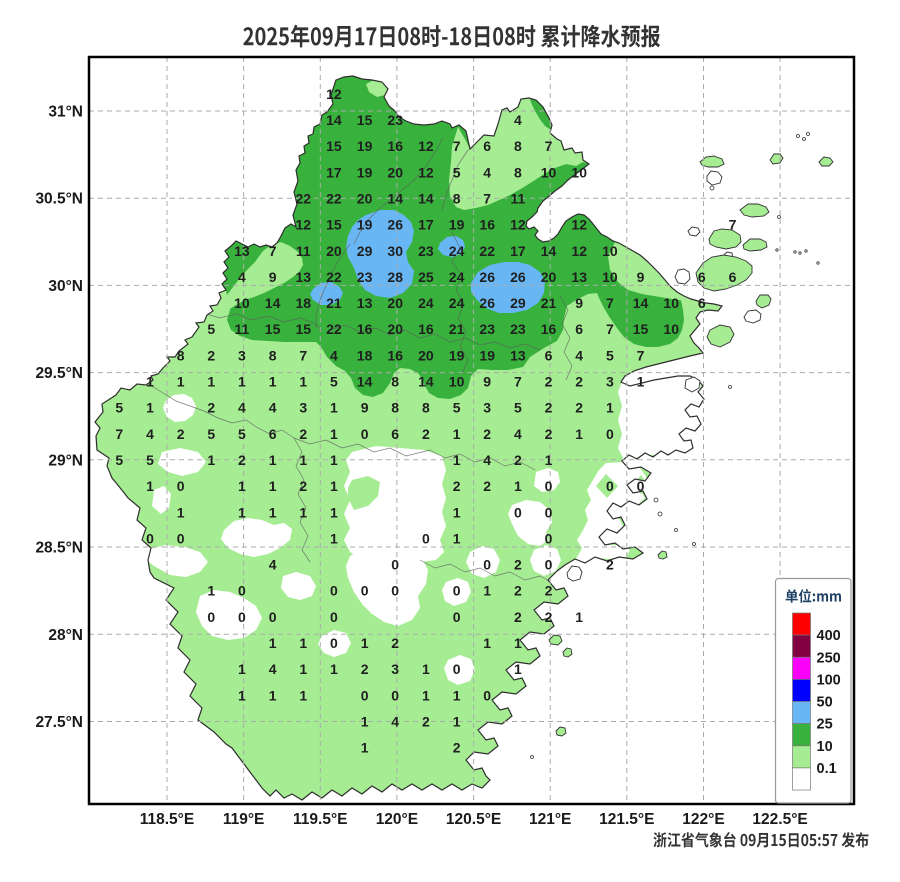 The image size is (900, 882). I want to click on svg-text: 21, so click(334, 303).